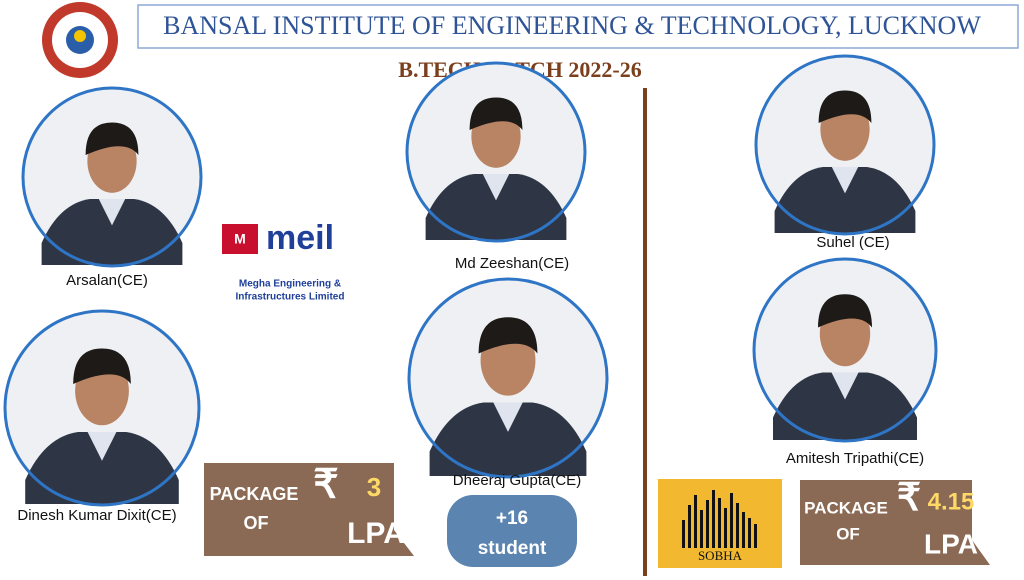 The width and height of the screenshot is (1024, 580). What do you see at coordinates (512, 548) in the screenshot?
I see `badge-label: student` at bounding box center [512, 548].